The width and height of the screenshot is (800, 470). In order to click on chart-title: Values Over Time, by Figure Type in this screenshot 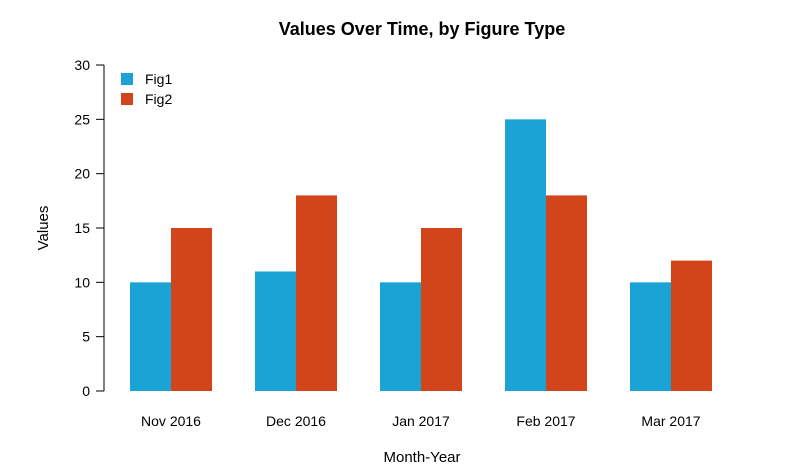, I will do `click(422, 29)`.